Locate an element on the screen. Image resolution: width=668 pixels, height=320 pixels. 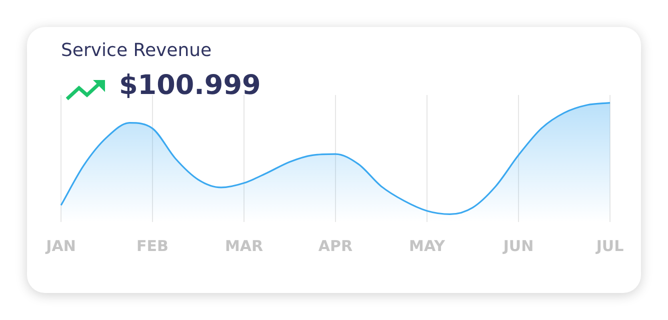
x-tick-label: MAY is located at coordinates (427, 245).